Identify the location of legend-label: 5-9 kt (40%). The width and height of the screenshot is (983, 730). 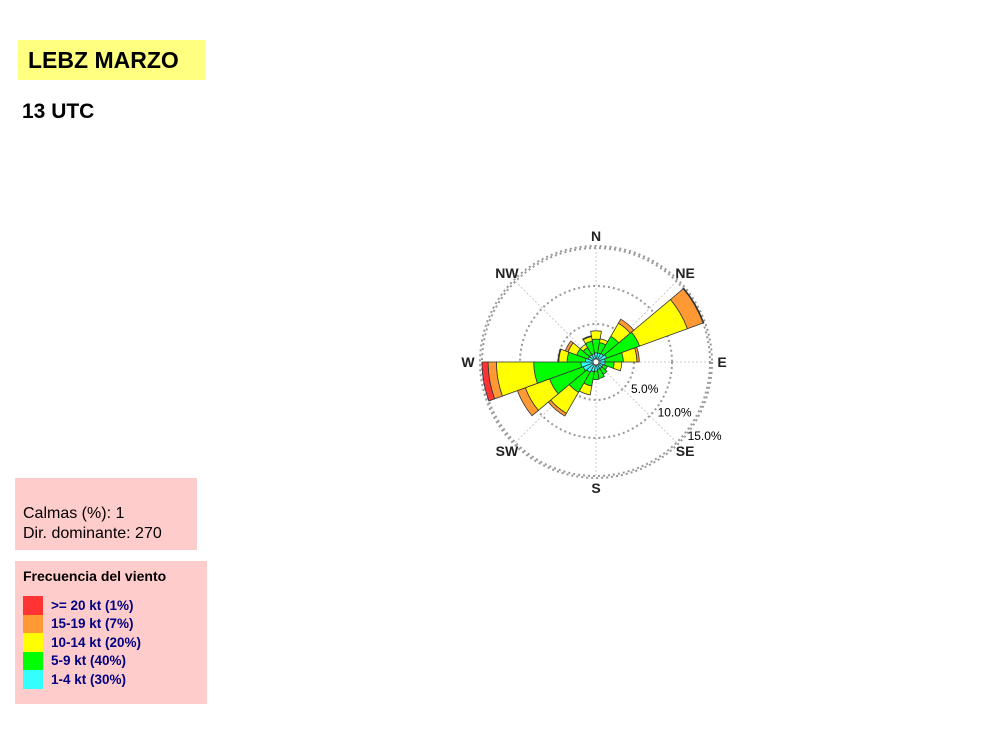
(89, 661).